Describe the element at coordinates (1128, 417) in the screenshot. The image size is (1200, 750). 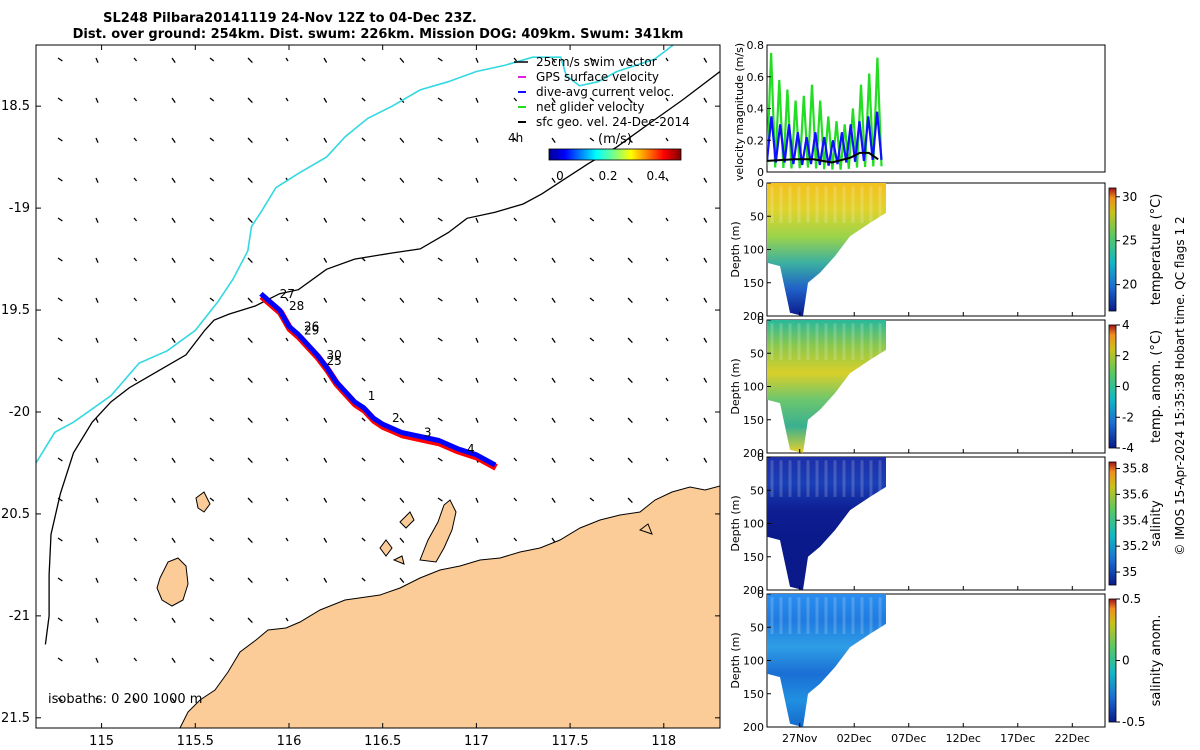
I see `colorbar-tick-label: -2` at that location.